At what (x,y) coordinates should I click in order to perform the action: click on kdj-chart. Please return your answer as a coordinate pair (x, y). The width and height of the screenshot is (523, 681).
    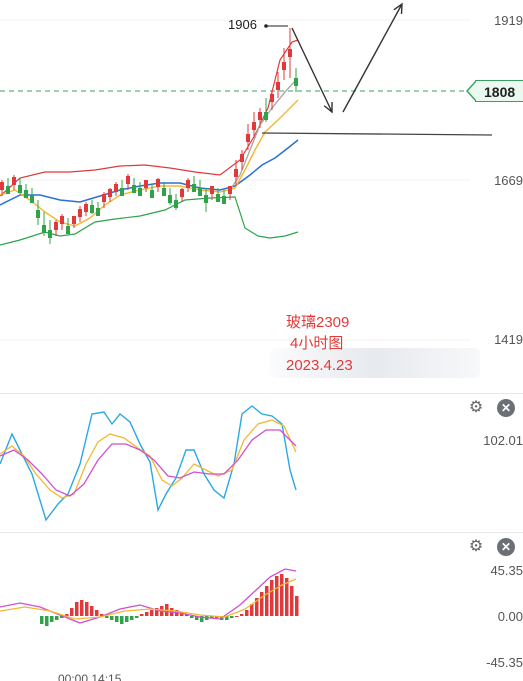
    Looking at the image, I should click on (148, 463).